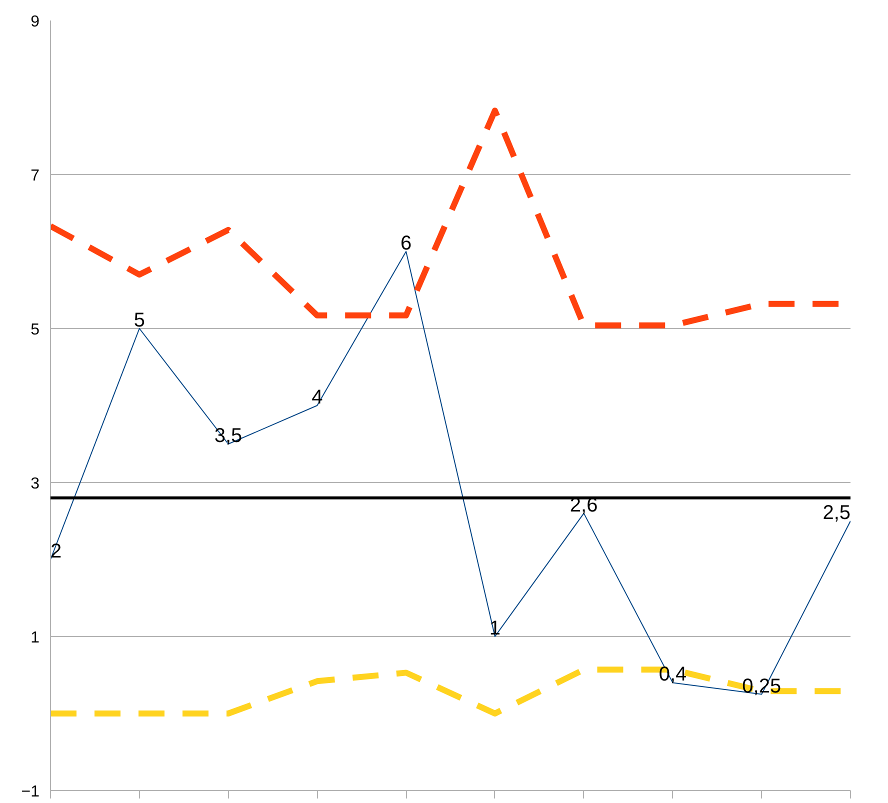 The image size is (888, 803). What do you see at coordinates (35, 484) in the screenshot?
I see `y-tick-label: 3` at bounding box center [35, 484].